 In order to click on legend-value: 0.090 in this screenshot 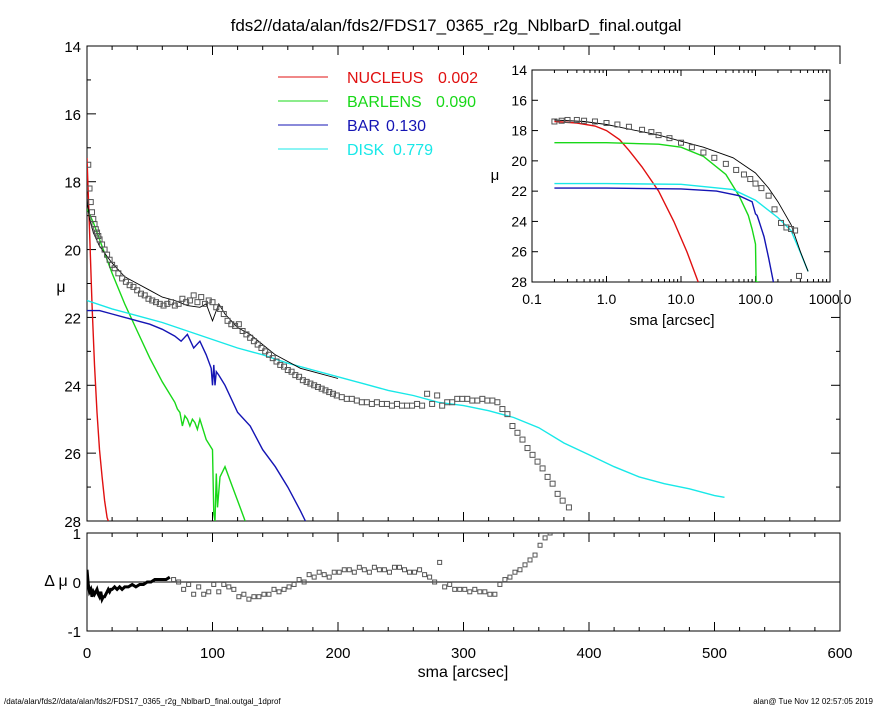, I will do `click(456, 102)`.